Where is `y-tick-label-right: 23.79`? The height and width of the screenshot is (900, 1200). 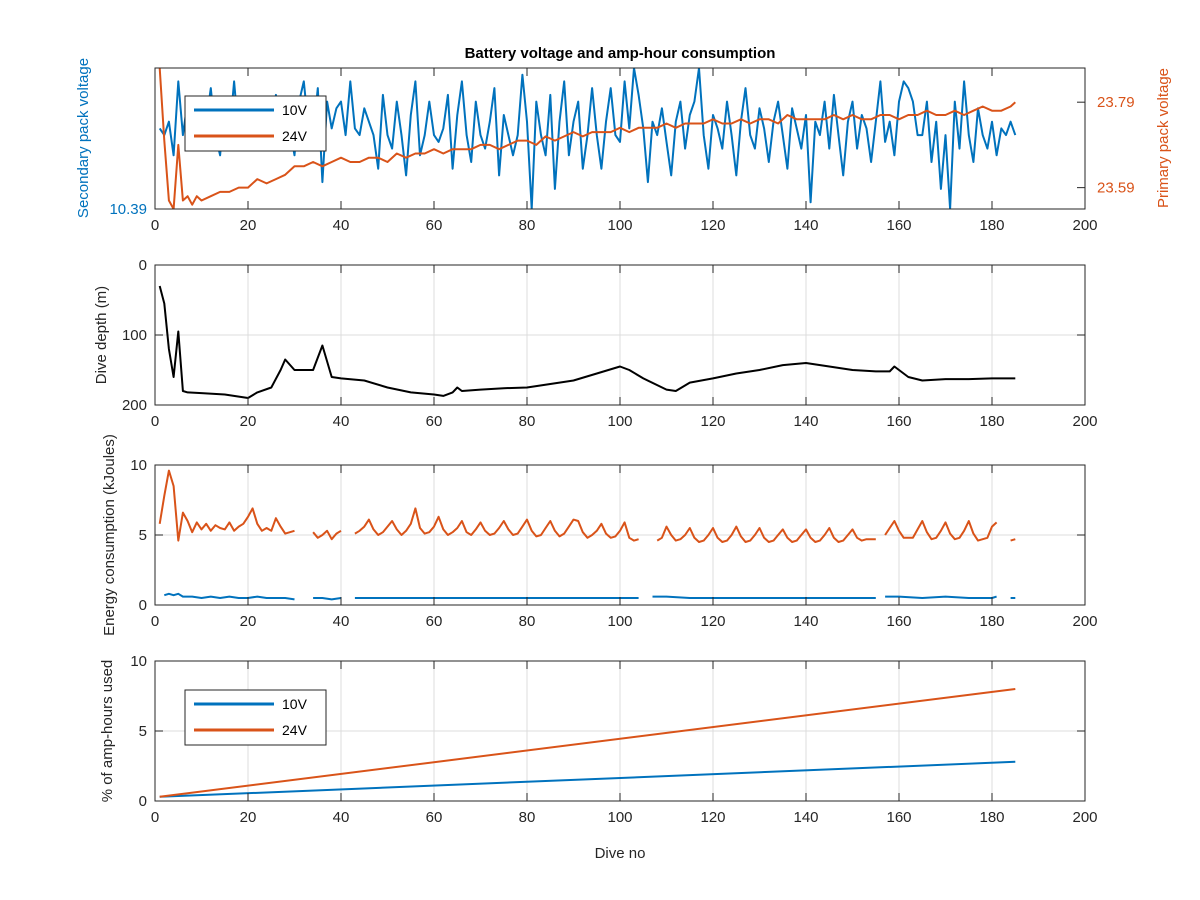 y-tick-label-right: 23.79 is located at coordinates (1116, 102).